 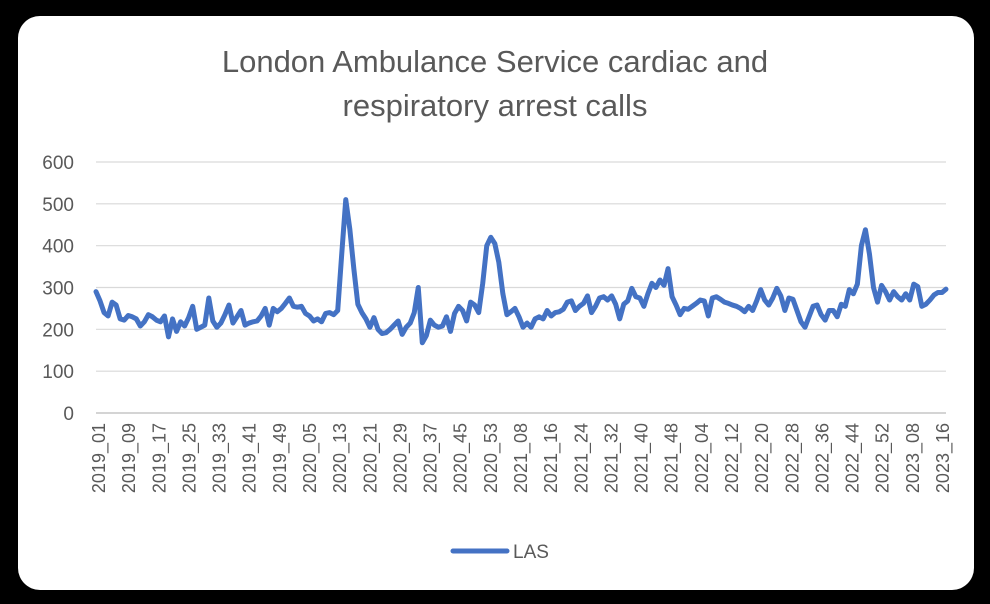 I want to click on x-tick-label: 2019_09, so click(x=129, y=458).